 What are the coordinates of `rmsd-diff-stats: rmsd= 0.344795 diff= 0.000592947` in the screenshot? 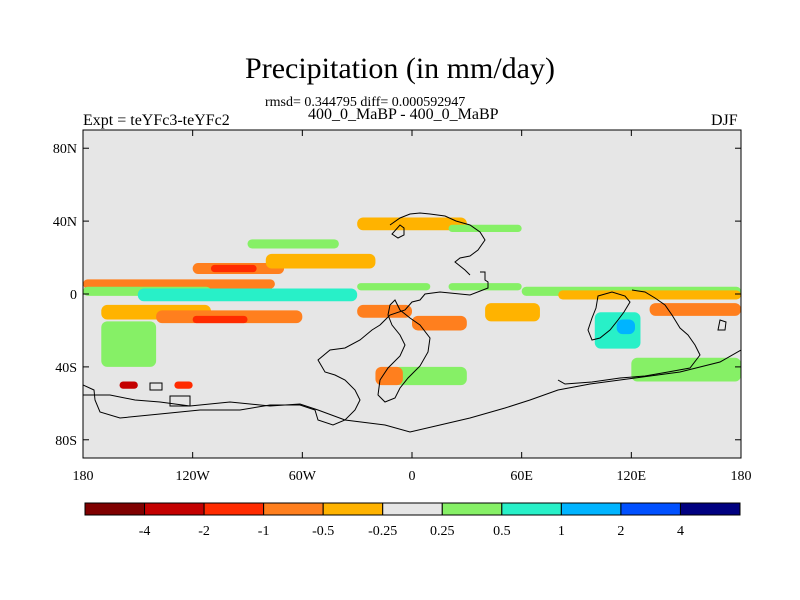 It's located at (365, 102).